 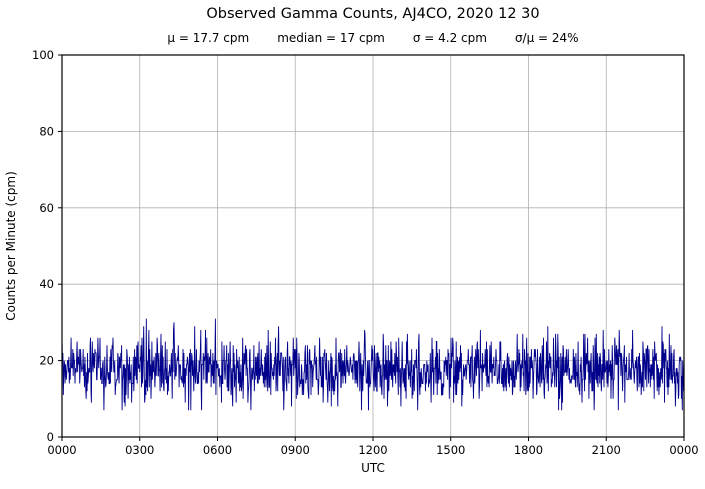 What do you see at coordinates (546, 38) in the screenshot?
I see `stat-ratio: σ/μ = 24%` at bounding box center [546, 38].